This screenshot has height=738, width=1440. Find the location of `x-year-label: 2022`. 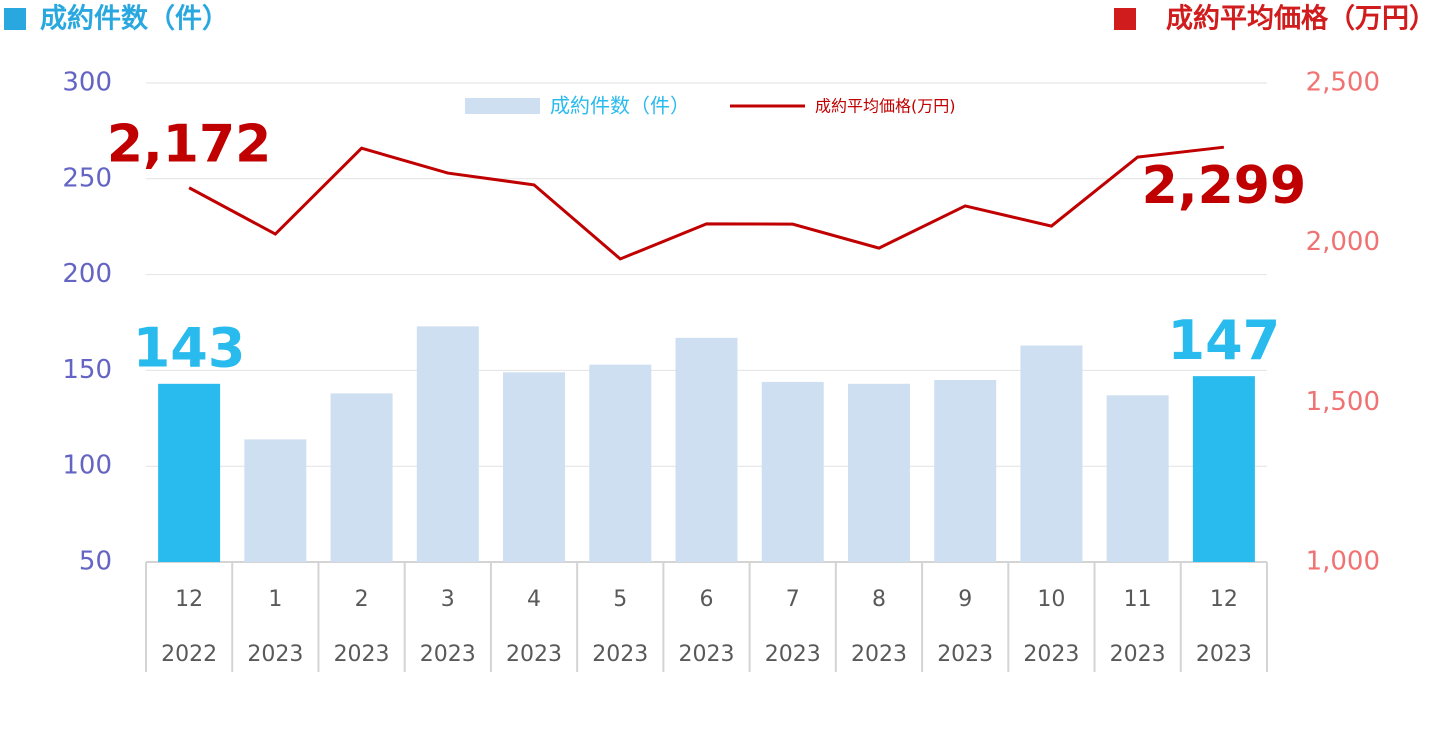

x-year-label: 2022 is located at coordinates (189, 654).